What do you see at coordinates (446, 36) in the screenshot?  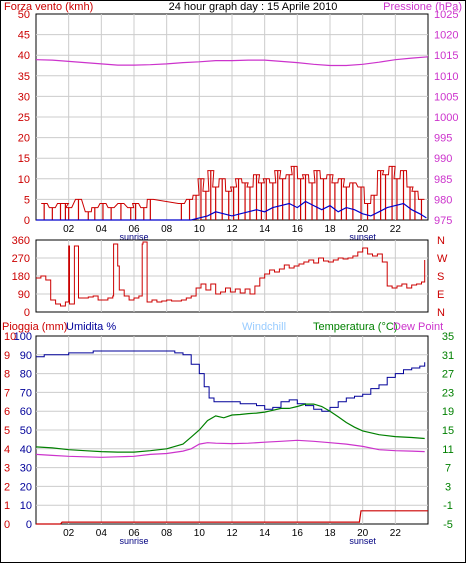 I see `y-tick-label: 1020` at bounding box center [446, 36].